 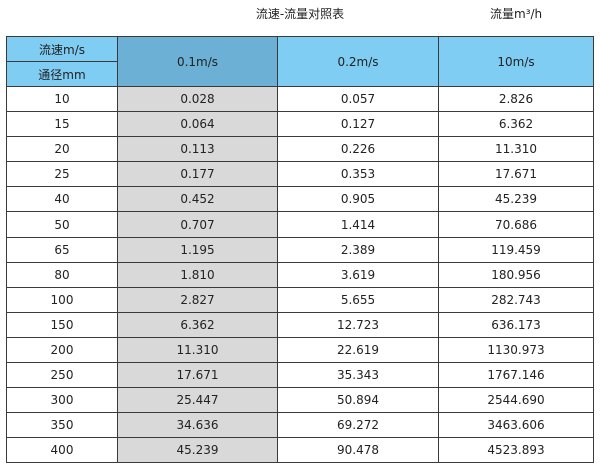 I want to click on flow-cell: 34.636, so click(x=197, y=425).